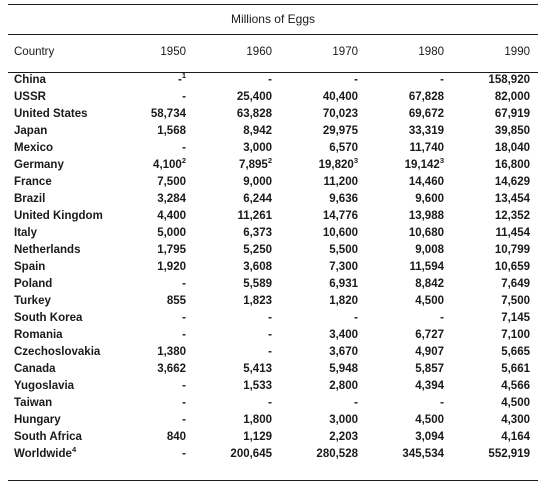 This screenshot has width=545, height=486. Describe the element at coordinates (343, 352) in the screenshot. I see `value-text: 3,670` at that location.